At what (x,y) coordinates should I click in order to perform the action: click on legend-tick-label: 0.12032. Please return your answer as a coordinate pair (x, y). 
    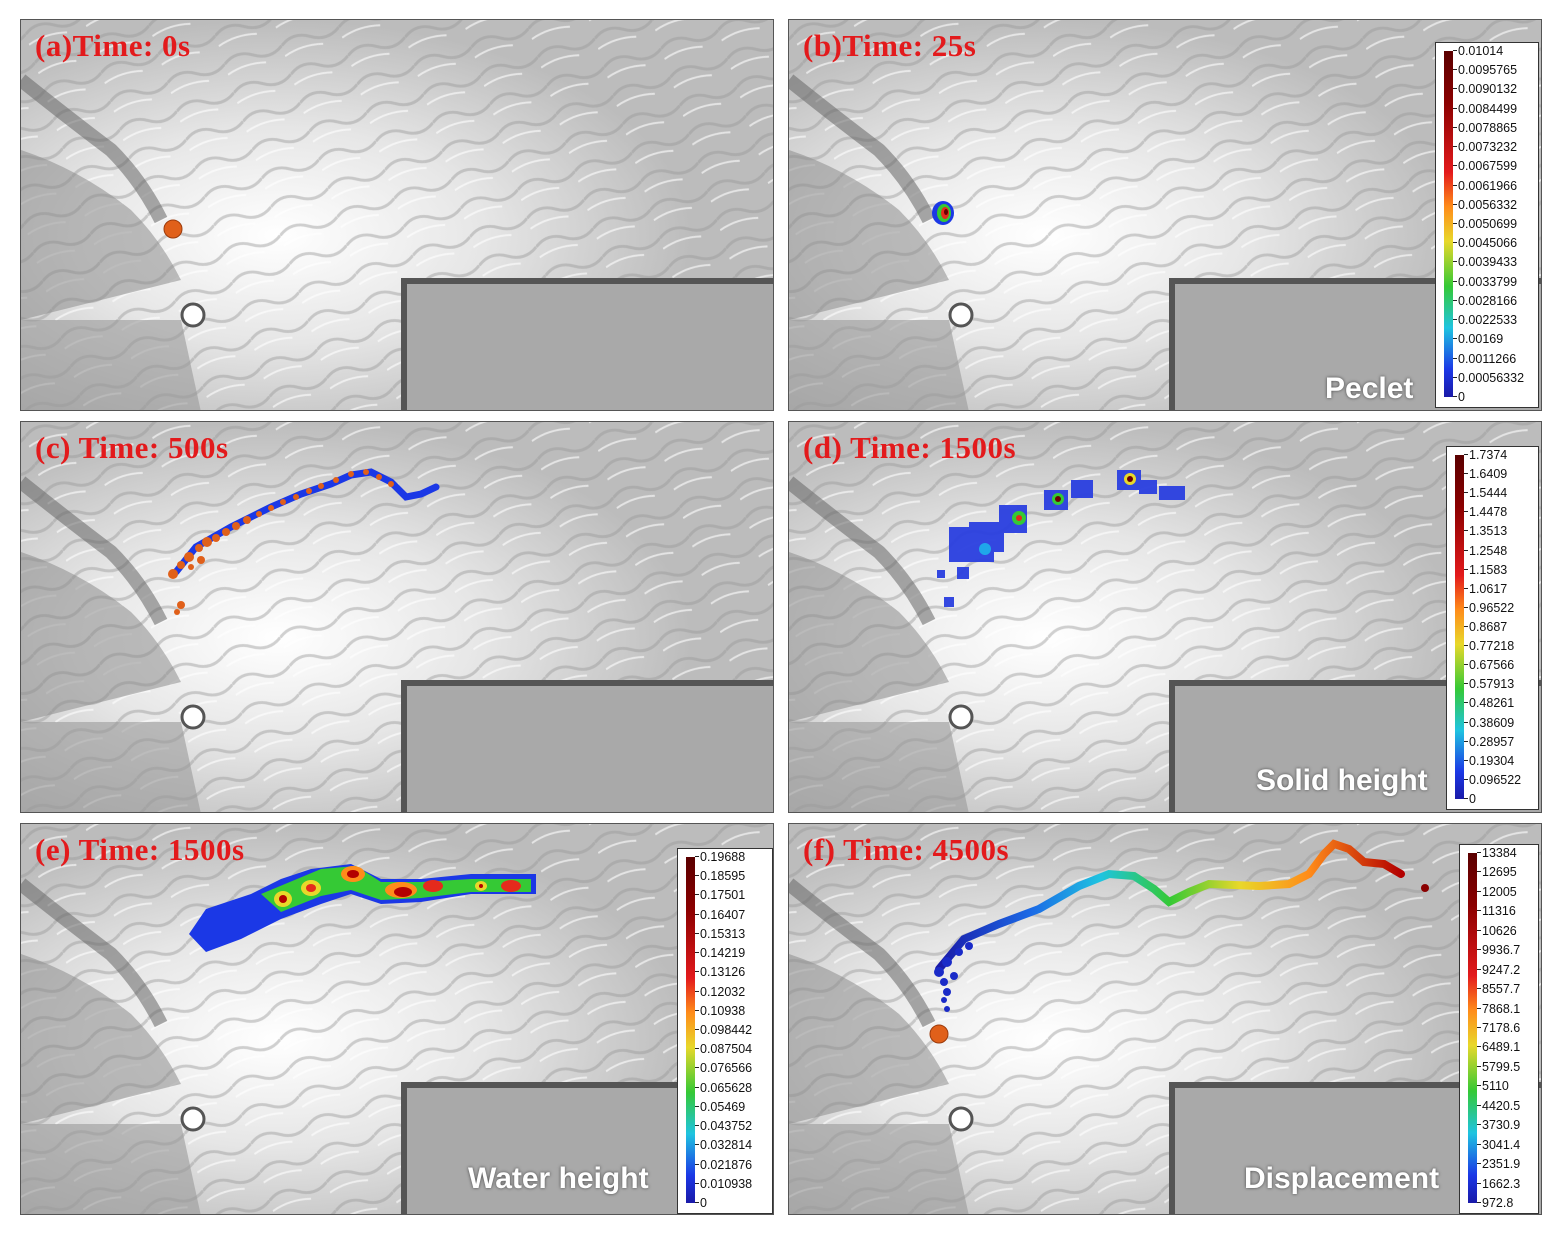
    Looking at the image, I should click on (720, 991).